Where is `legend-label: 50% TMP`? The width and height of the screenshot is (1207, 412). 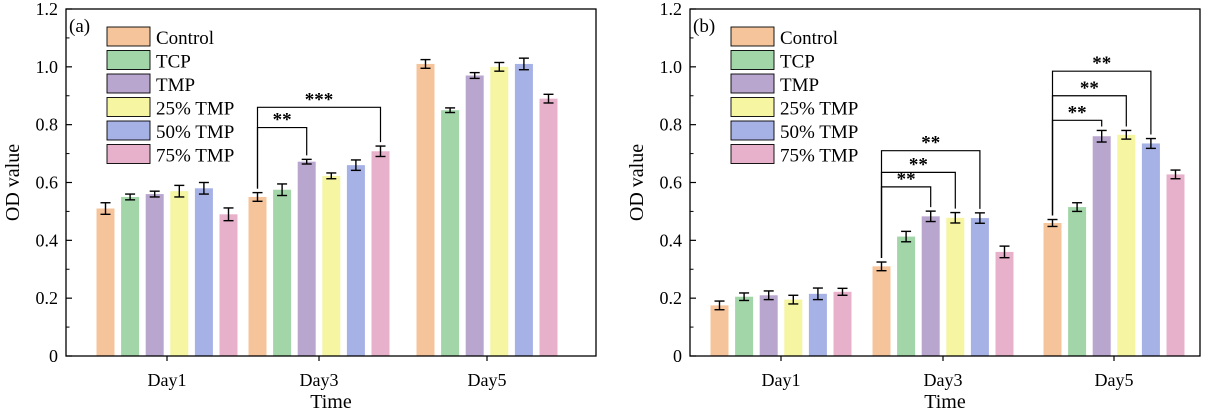 legend-label: 50% TMP is located at coordinates (195, 132).